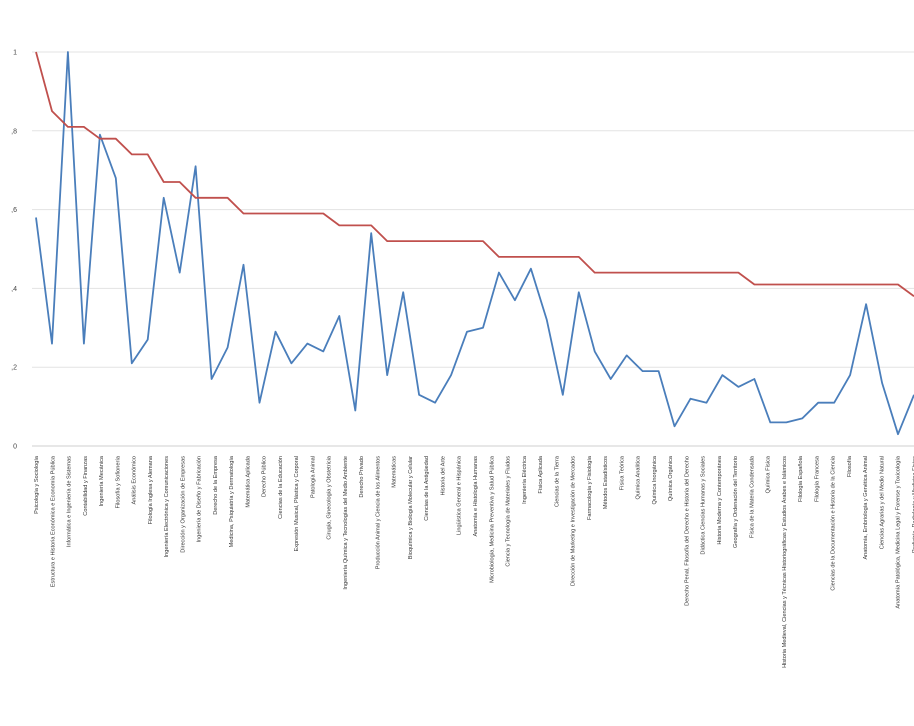 The image size is (914, 726). Describe the element at coordinates (167, 507) in the screenshot. I see `x-tick-label: Ingeniería Electrónica y Comunicaciones` at that location.